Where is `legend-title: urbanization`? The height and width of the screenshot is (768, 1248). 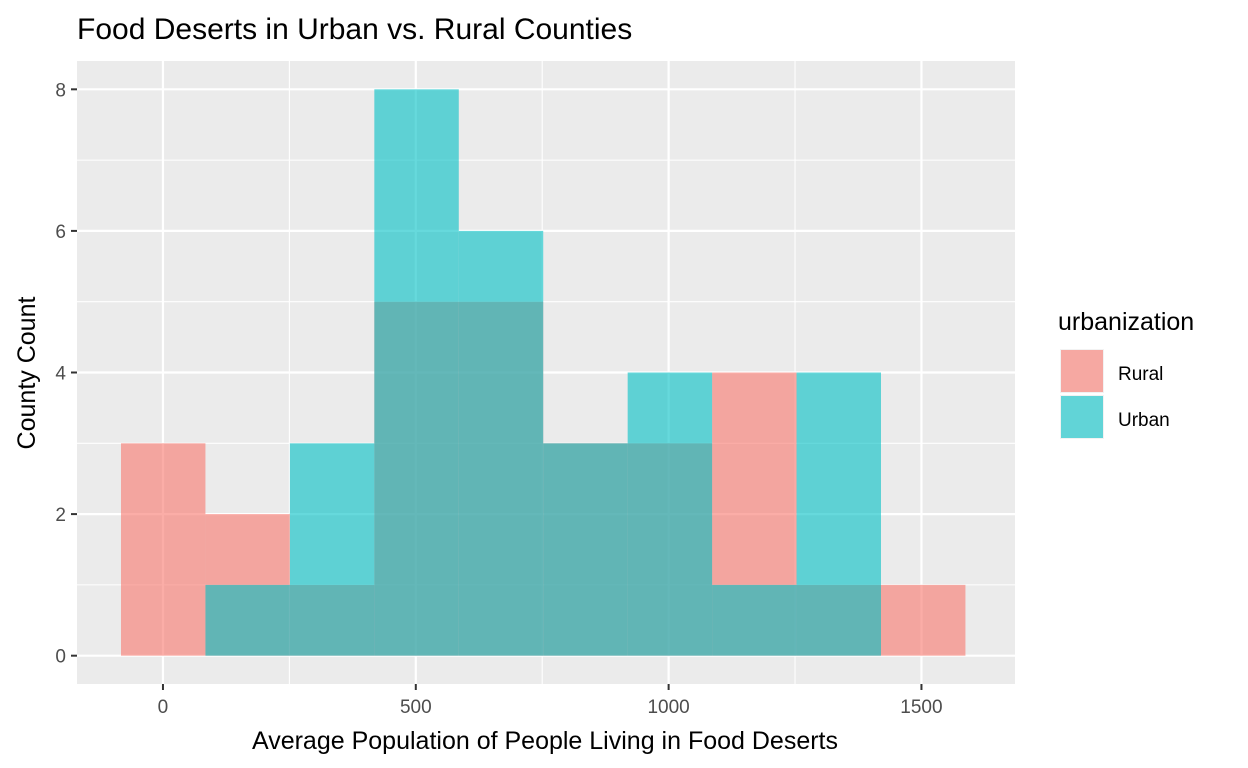 legend-title: urbanization is located at coordinates (1126, 322).